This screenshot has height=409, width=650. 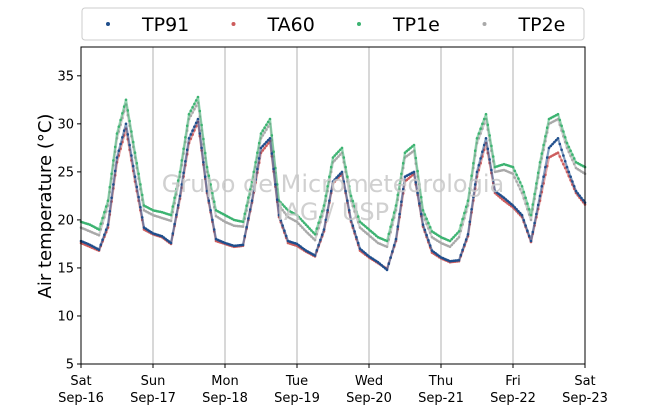 What do you see at coordinates (224, 381) in the screenshot?
I see `x-tick-label-day: Mon` at bounding box center [224, 381].